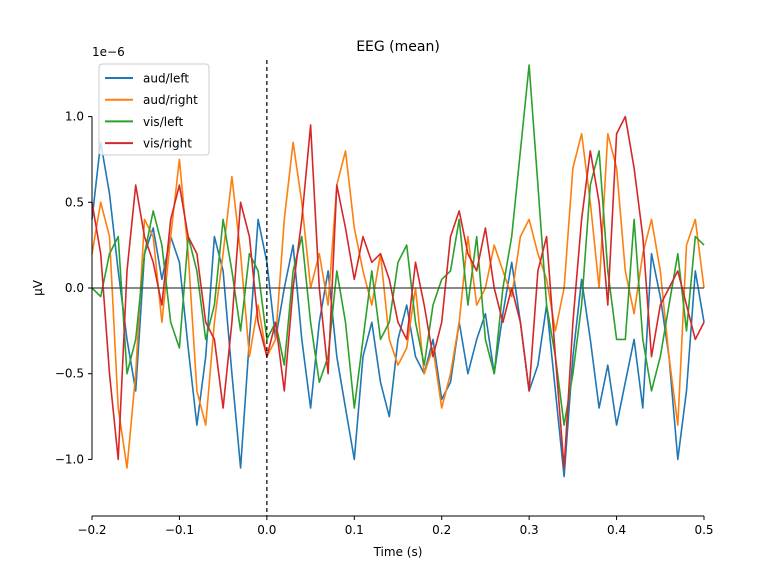 The image size is (757, 577). I want to click on y-tick-label: 1.0, so click(74, 117).